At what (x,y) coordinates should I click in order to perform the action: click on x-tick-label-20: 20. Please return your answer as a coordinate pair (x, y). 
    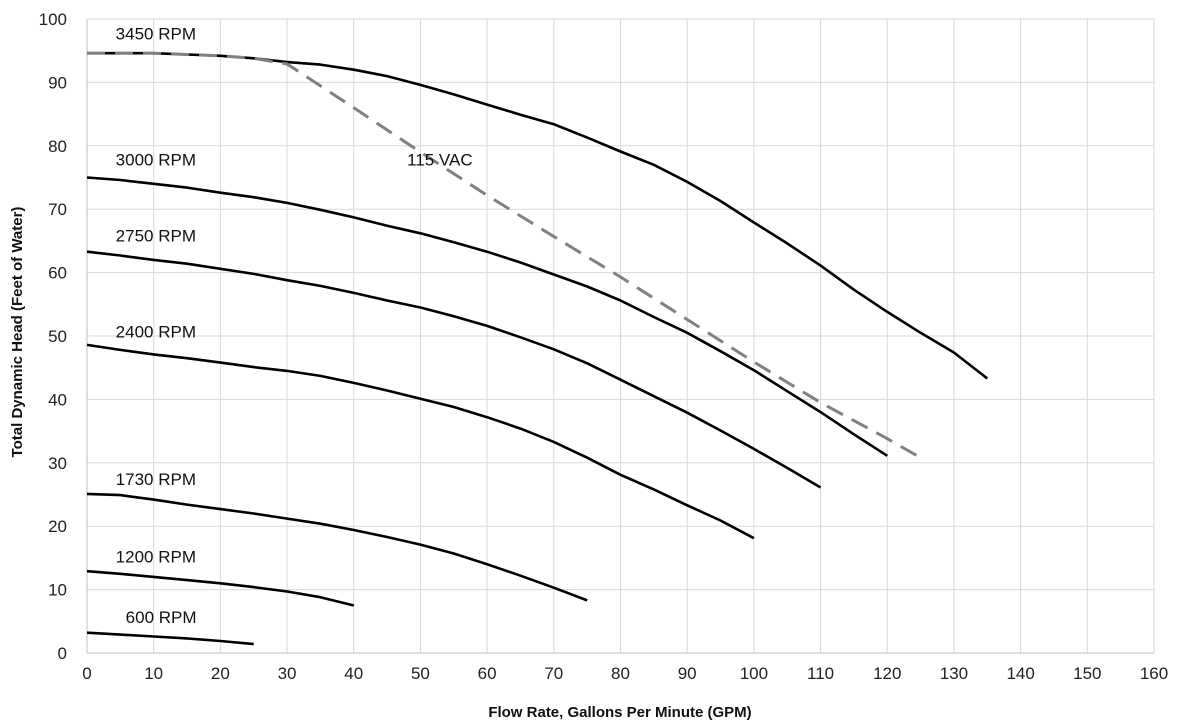
    Looking at the image, I should click on (220, 673).